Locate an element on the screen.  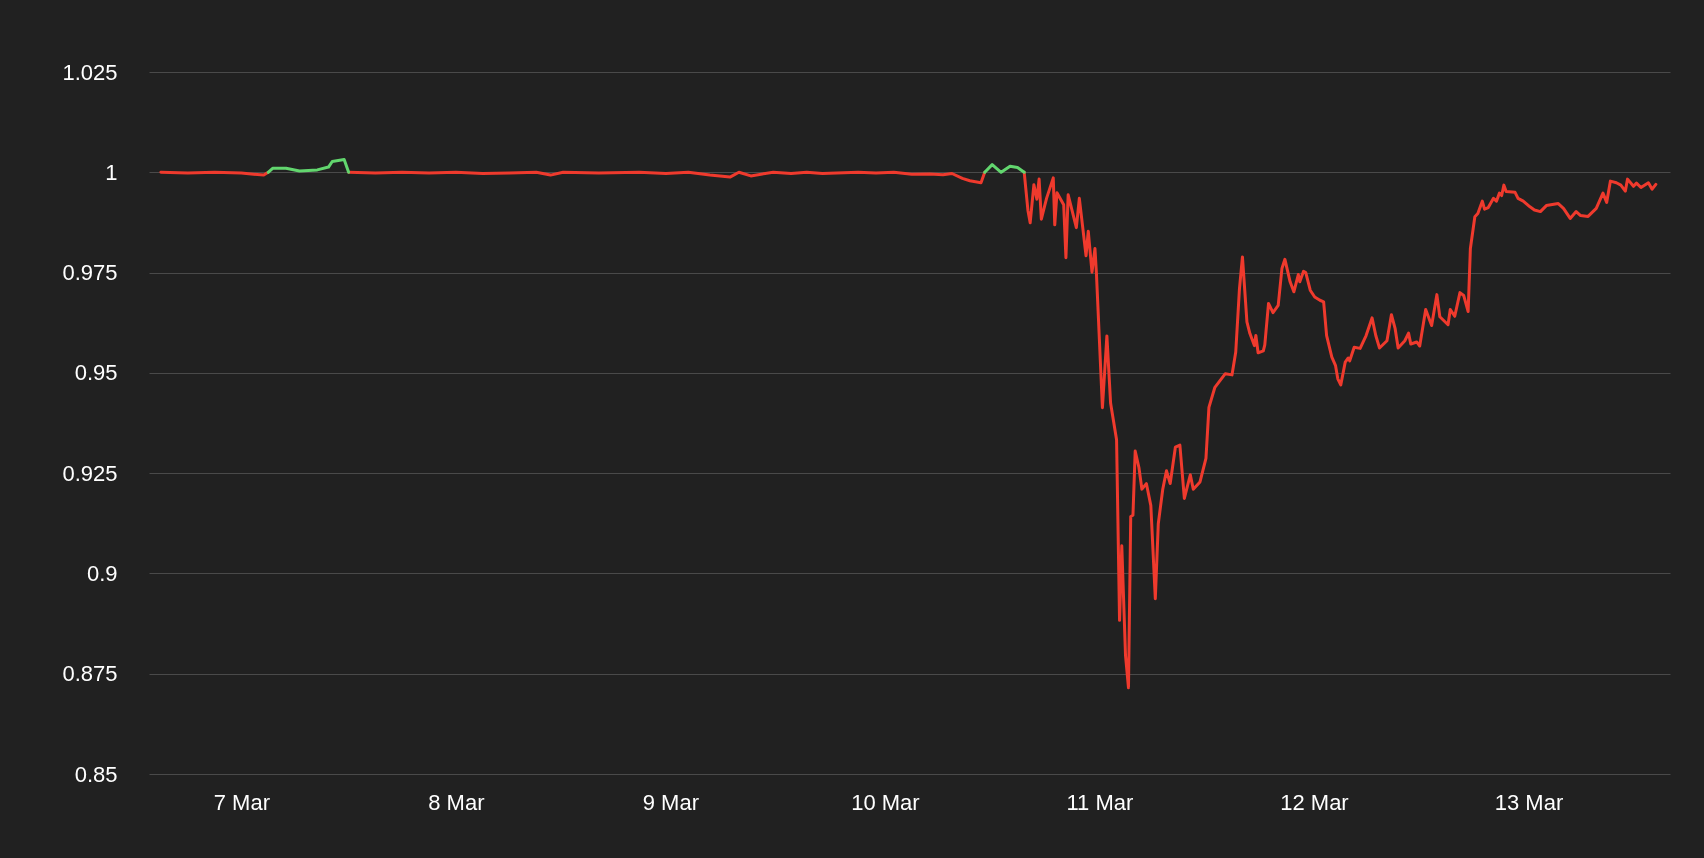
y-tick-label: 0.975 is located at coordinates (90, 273).